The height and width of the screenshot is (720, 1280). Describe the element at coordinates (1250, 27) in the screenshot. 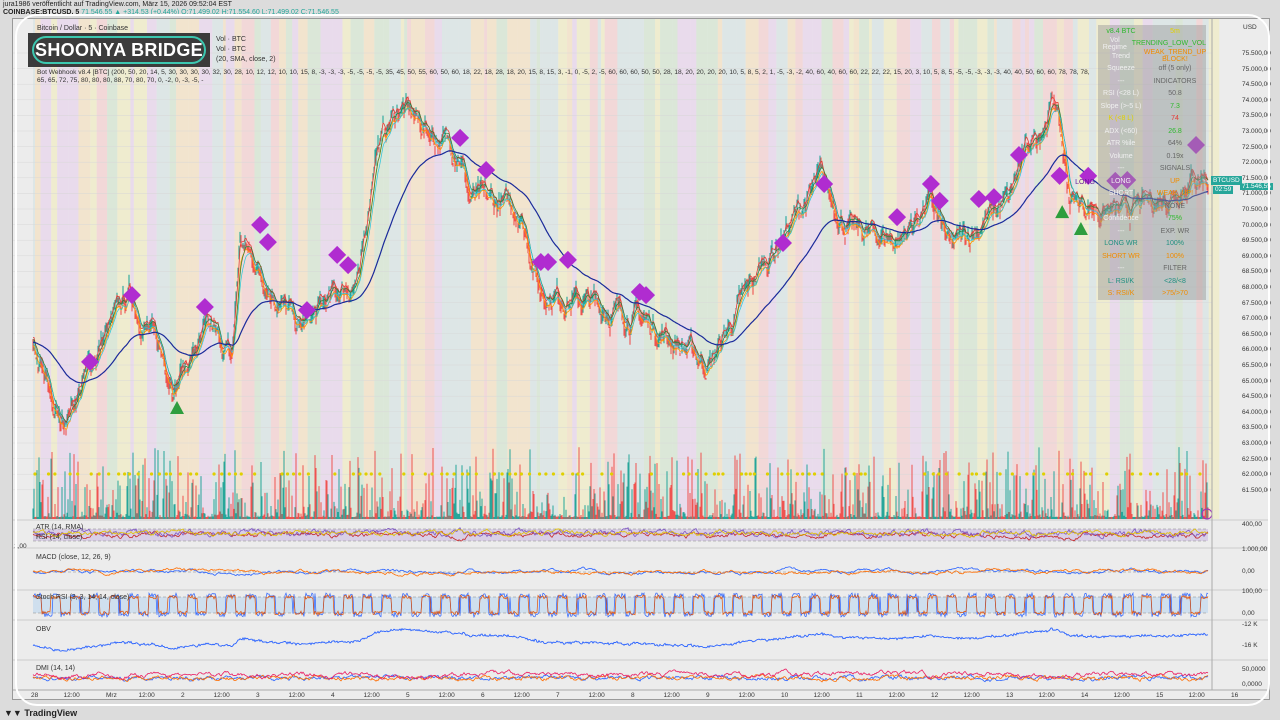

I see `currency-label: USD` at that location.